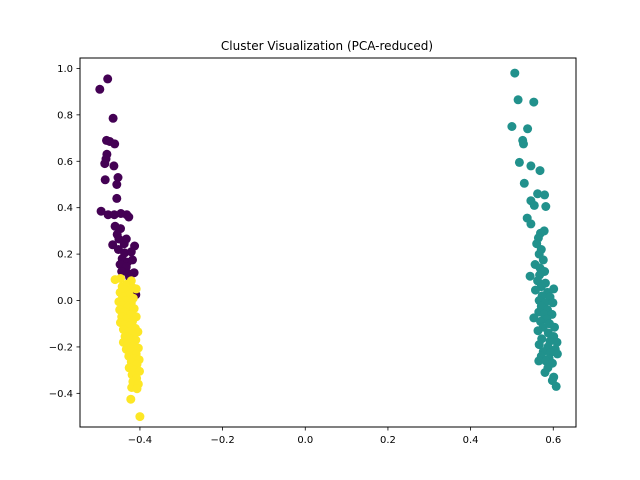  Describe the element at coordinates (65, 69) in the screenshot. I see `y-tick-label: 1.0` at that location.